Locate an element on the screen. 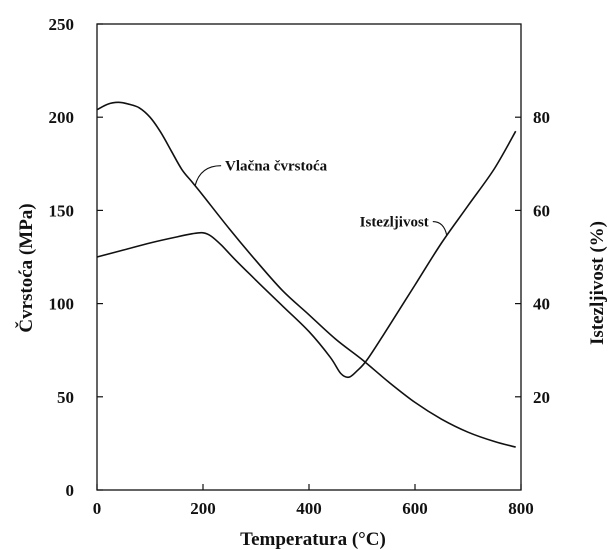 The image size is (610, 550). y-left-tick-label: 200 is located at coordinates (62, 117).